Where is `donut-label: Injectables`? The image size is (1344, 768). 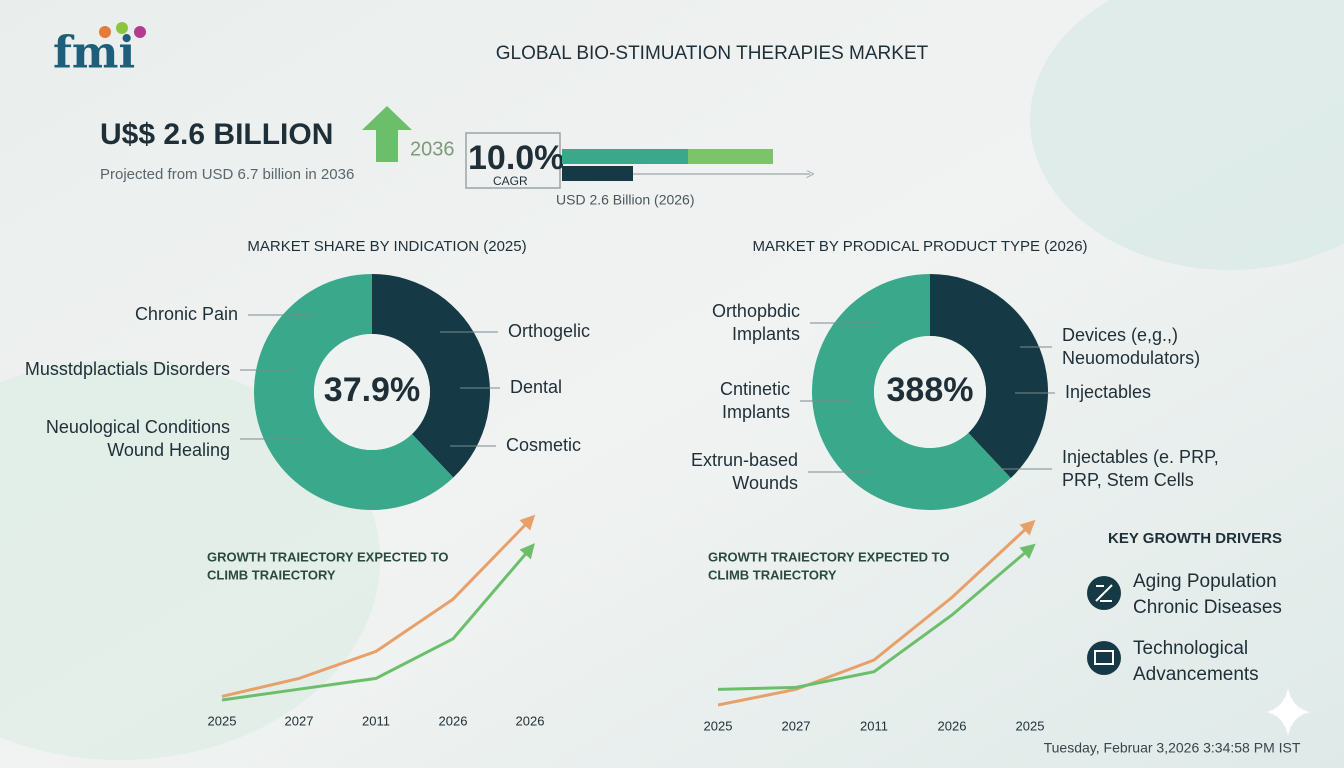 donut-label: Injectables is located at coordinates (1108, 392).